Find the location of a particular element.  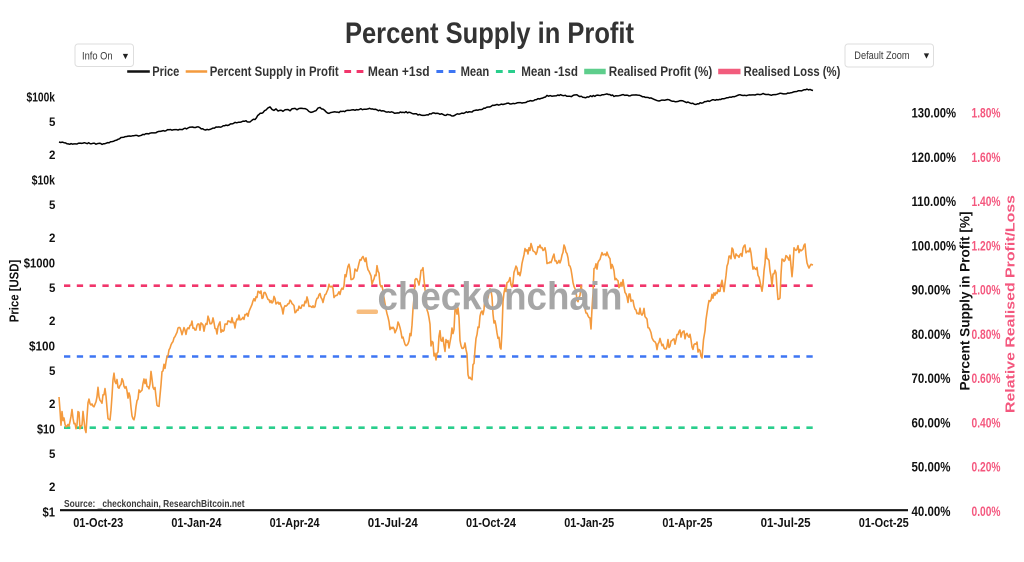

svg-text: 0.60% is located at coordinates (986, 378).